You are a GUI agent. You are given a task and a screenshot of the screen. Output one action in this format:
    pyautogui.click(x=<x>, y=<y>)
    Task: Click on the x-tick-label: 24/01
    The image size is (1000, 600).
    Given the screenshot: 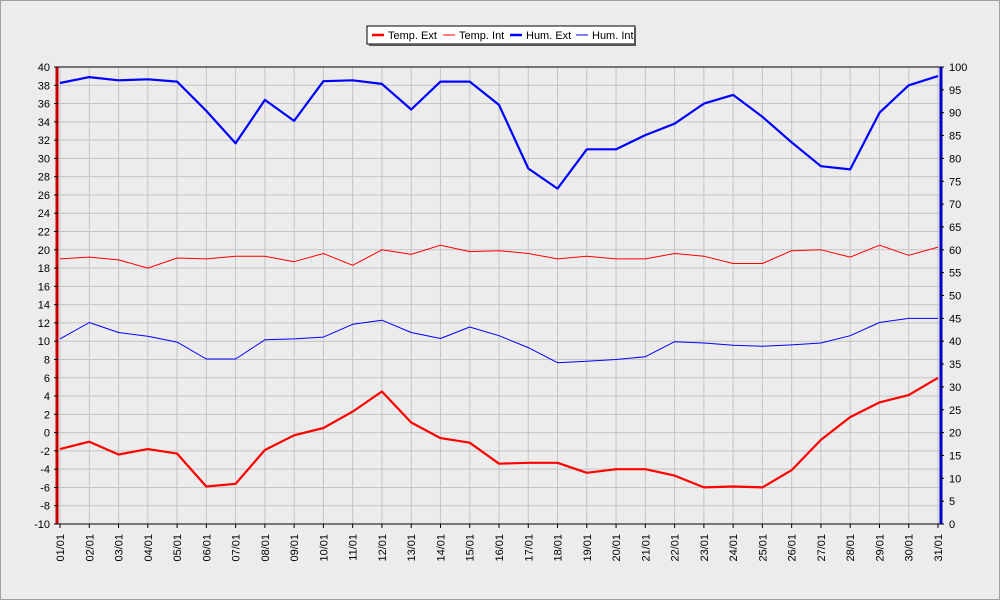 What is the action you would take?
    pyautogui.click(x=734, y=548)
    